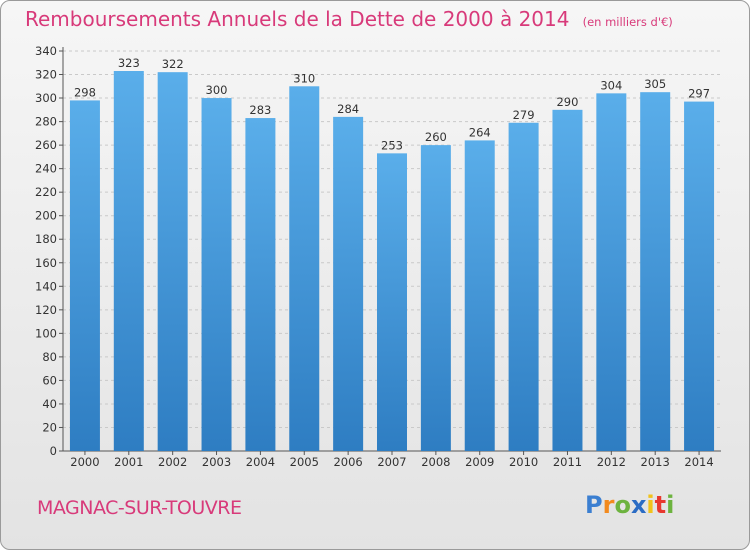 The height and width of the screenshot is (550, 750). I want to click on x-tick-label-2006: 2006, so click(347, 462).